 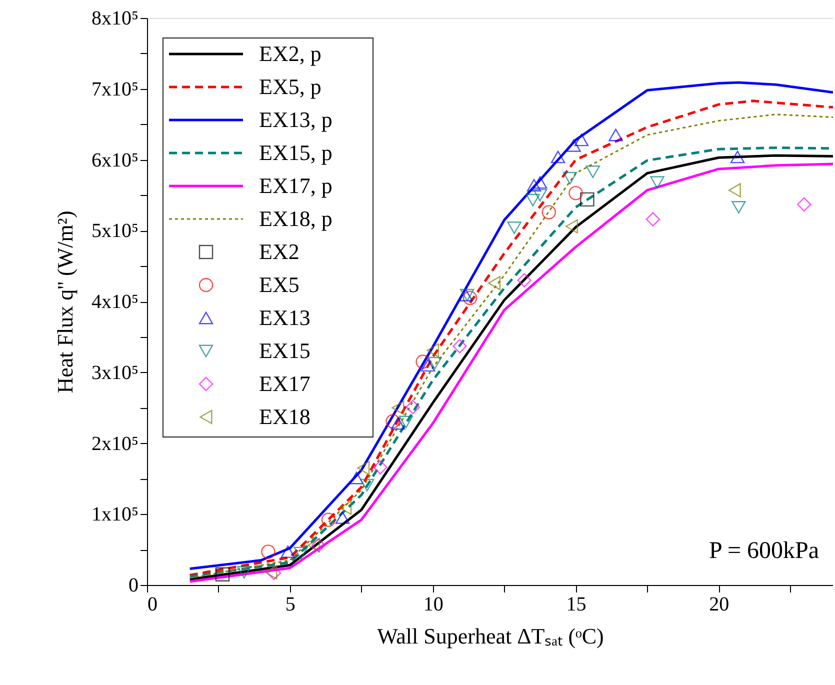 What do you see at coordinates (284, 350) in the screenshot?
I see `legend-label: EX15` at bounding box center [284, 350].